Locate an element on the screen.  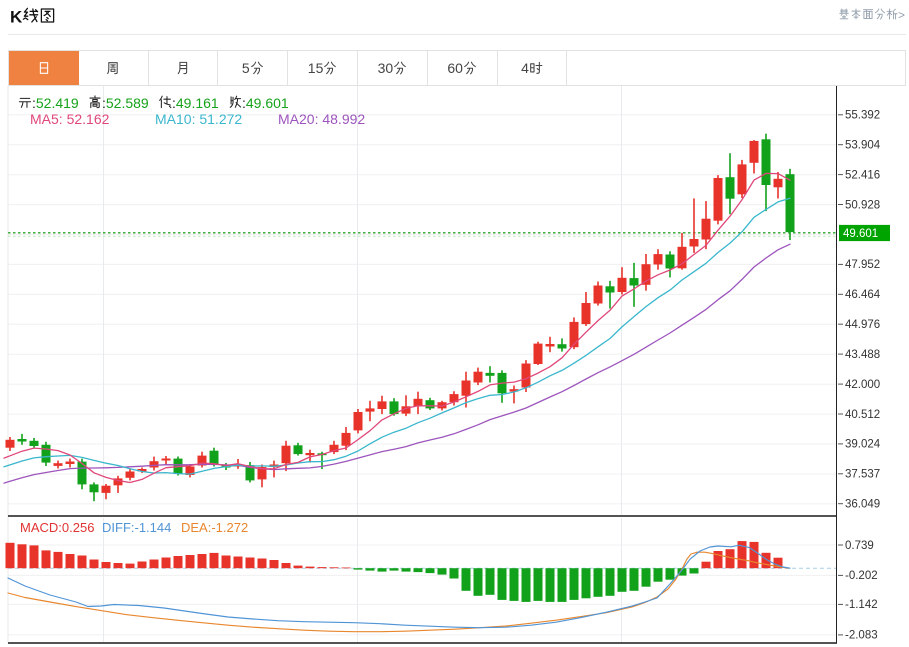
svg-text: -0.202 is located at coordinates (861, 576).